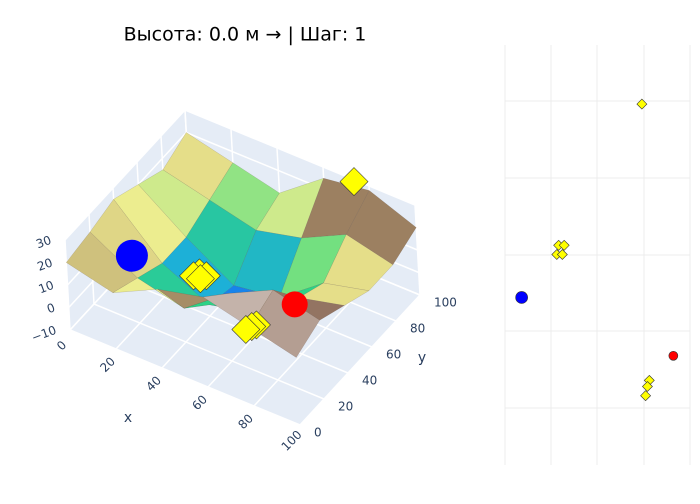  What do you see at coordinates (131, 255) in the screenshot?
I see `agent-3d` at bounding box center [131, 255].